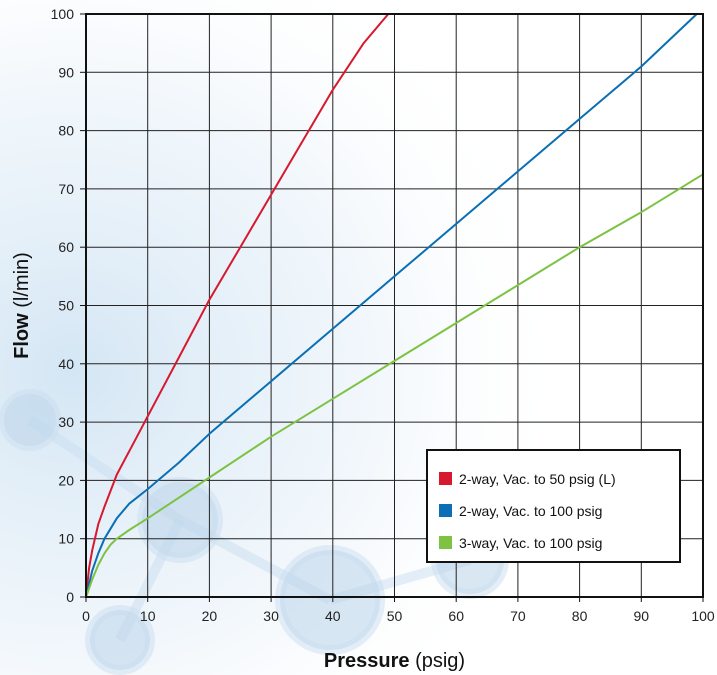 This screenshot has height=675, width=717. What do you see at coordinates (70, 597) in the screenshot?
I see `y-tick-label-0: 0` at bounding box center [70, 597].